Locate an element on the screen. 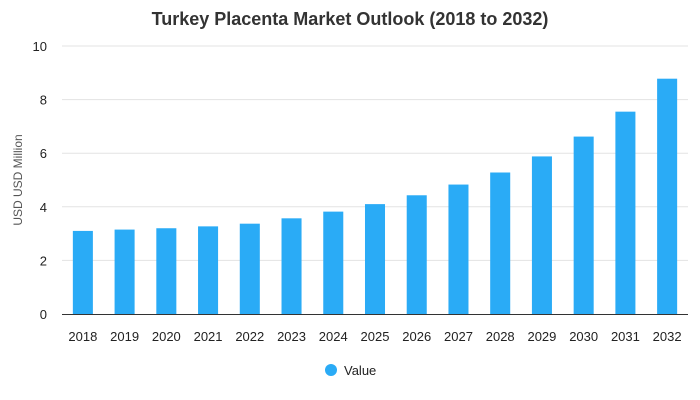 This screenshot has height=400, width=700. x-tick-label: 2019 is located at coordinates (124, 336).